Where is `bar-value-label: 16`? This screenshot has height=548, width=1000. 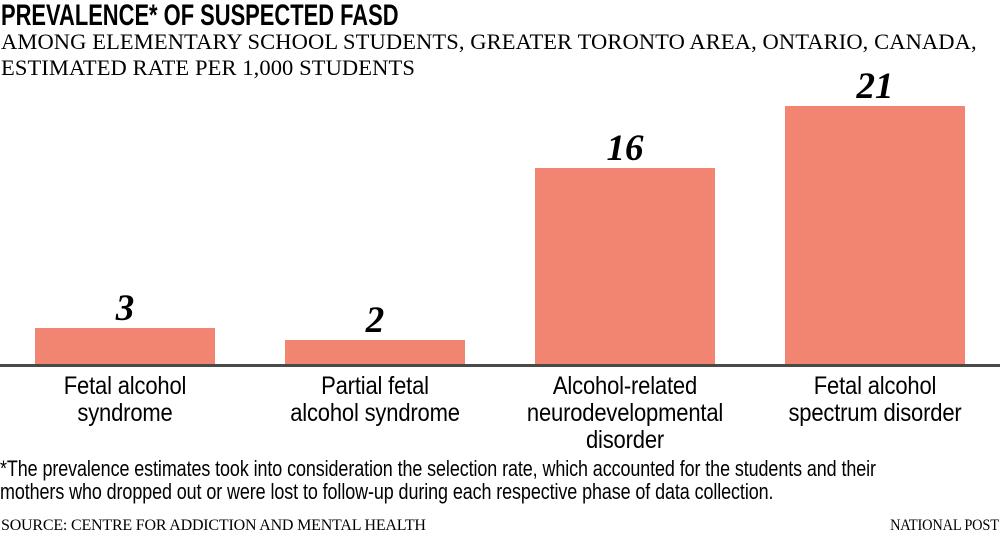 bar-value-label: 16 is located at coordinates (625, 148).